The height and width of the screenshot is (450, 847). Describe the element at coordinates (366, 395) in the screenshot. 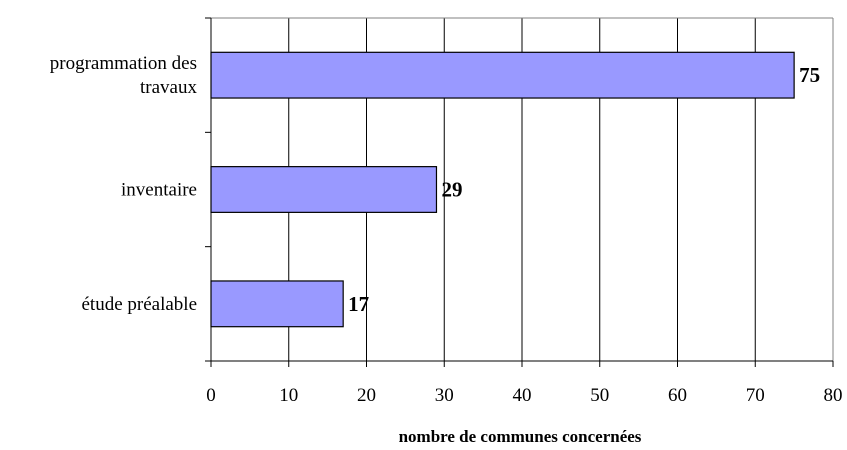

I see `x-tick-label: 20` at that location.